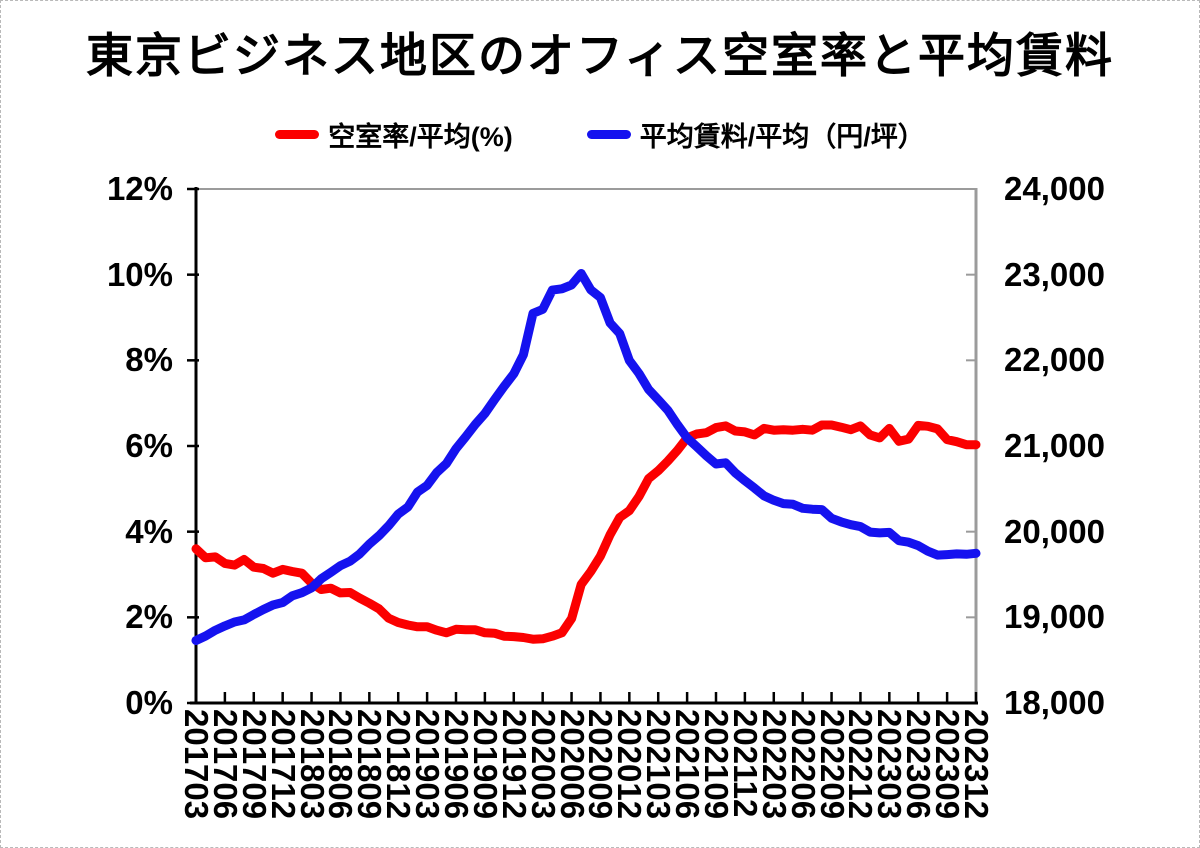 The image size is (1200, 848). Describe the element at coordinates (149, 445) in the screenshot. I see `left-axis-label: 6%` at that location.